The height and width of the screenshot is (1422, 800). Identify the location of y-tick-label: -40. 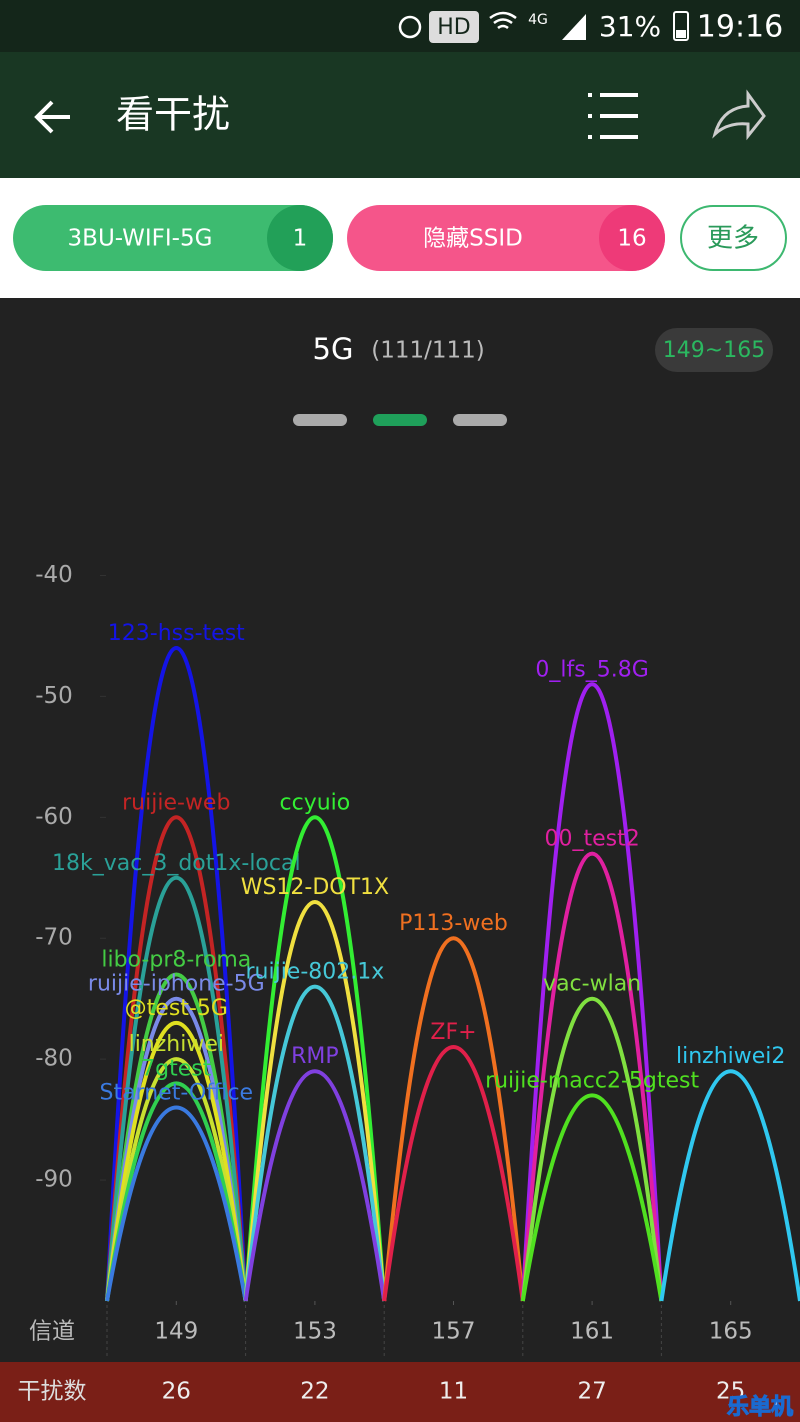
(54, 575).